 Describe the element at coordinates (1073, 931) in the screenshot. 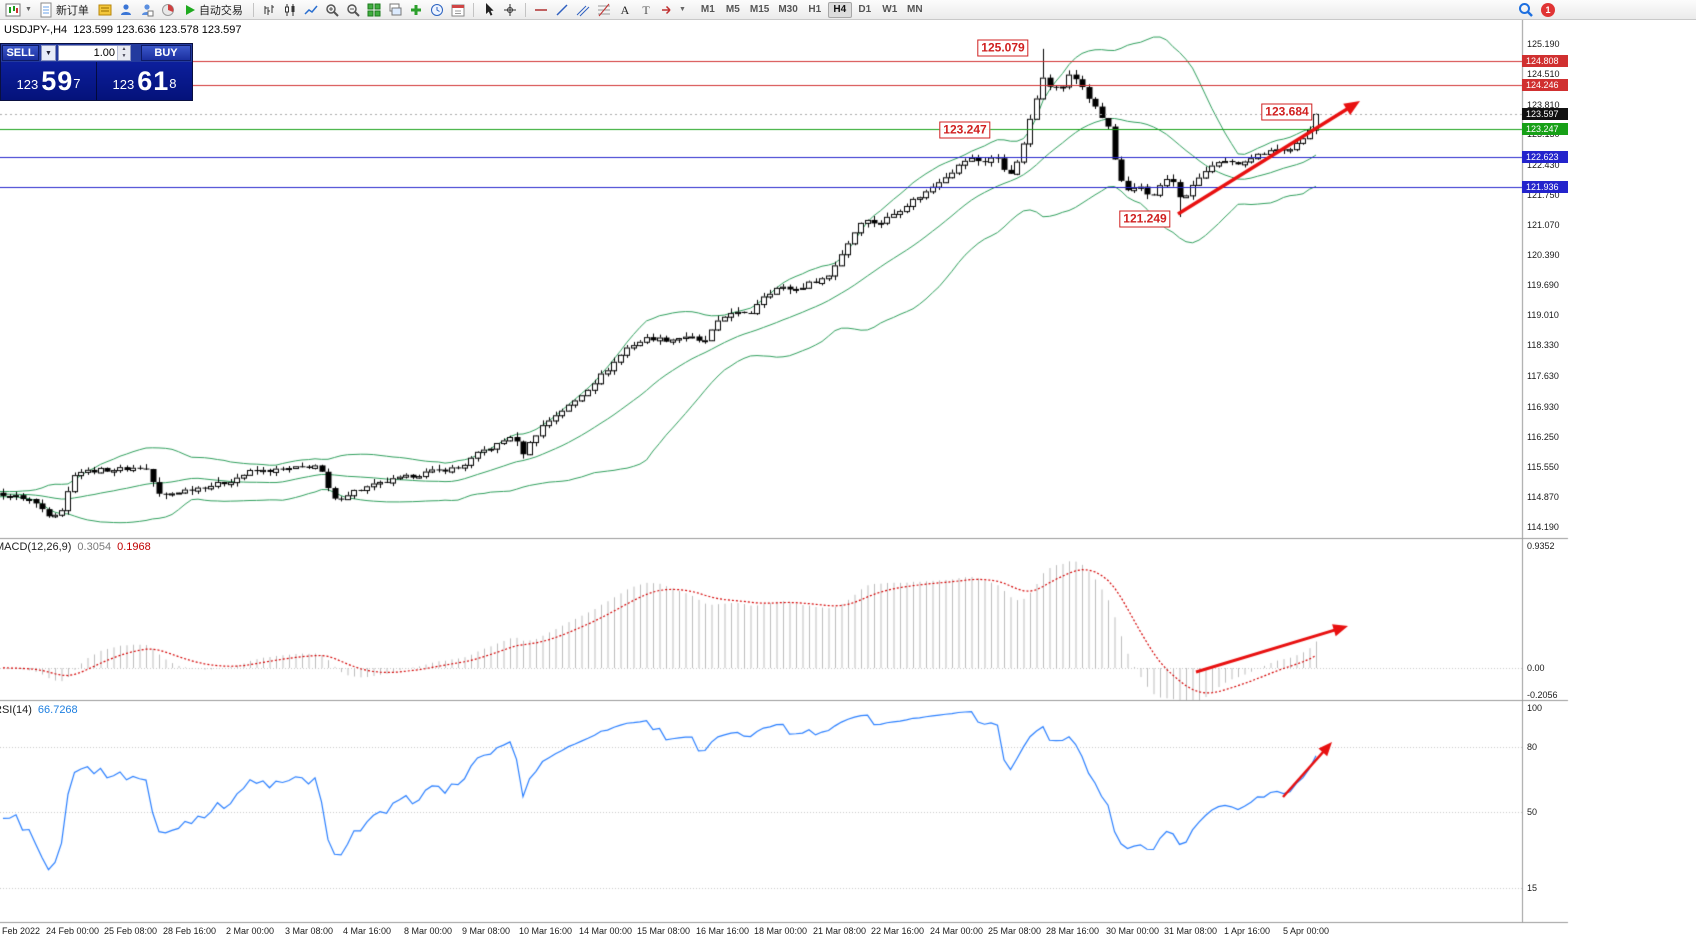

I see `time-axis-label: 28 Mar 16:00` at that location.